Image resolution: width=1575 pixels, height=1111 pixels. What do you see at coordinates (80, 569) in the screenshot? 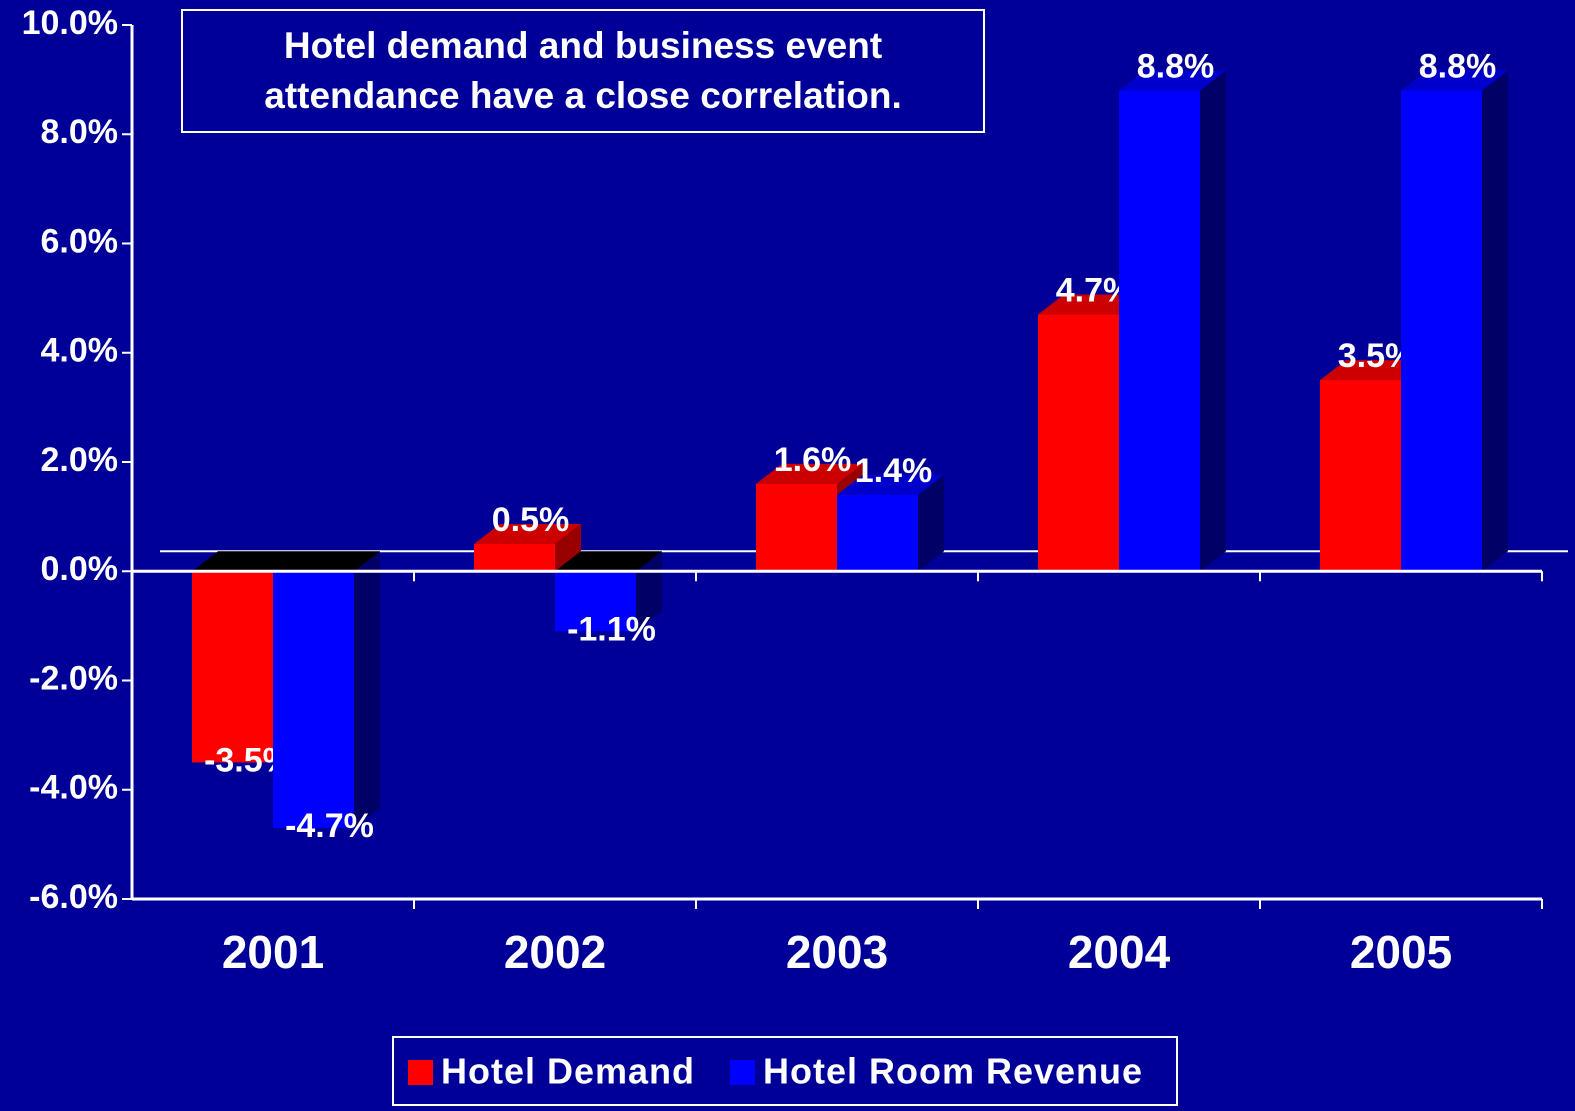
I see `y-tick-label: 0.0%` at bounding box center [80, 569].